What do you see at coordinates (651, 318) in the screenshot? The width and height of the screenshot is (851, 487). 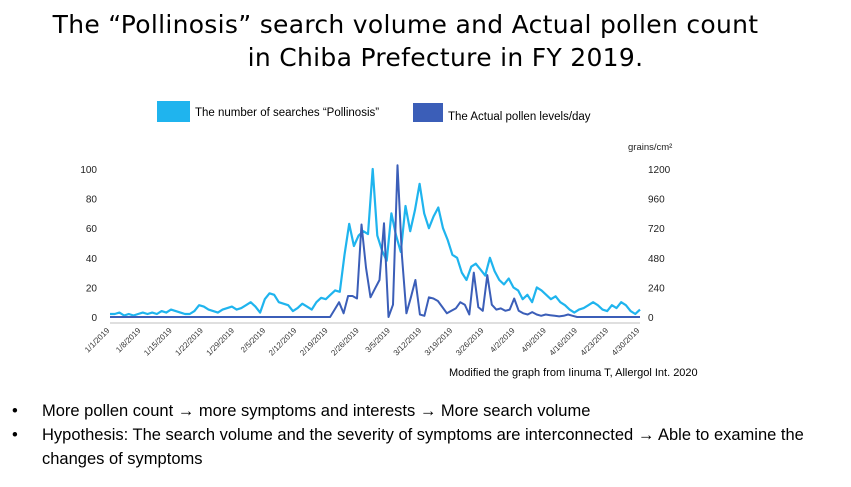 I see `y-right-tick-label: 0` at bounding box center [651, 318].